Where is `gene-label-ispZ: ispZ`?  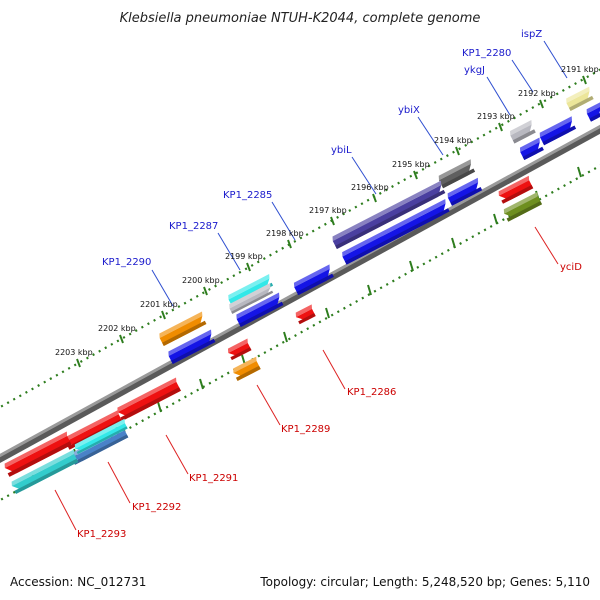
gene-label-ispZ: ispZ is located at coordinates (531, 34).